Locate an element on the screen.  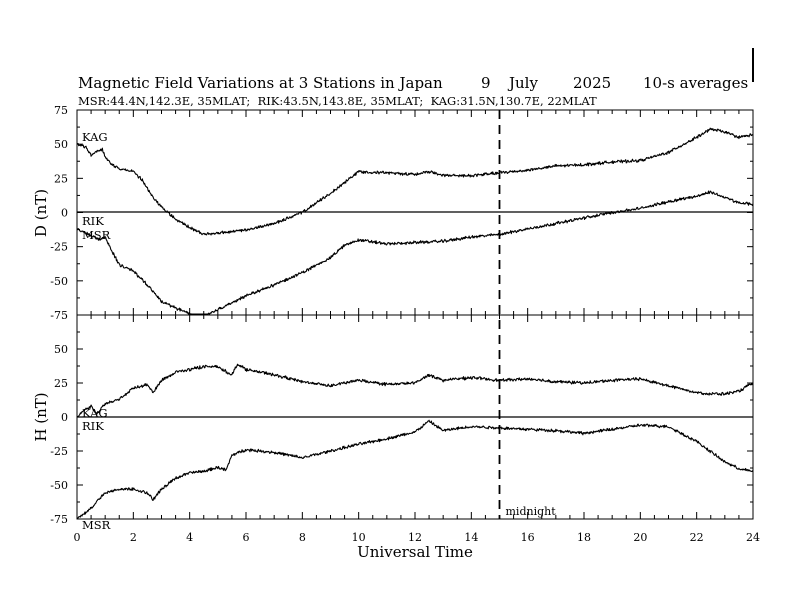
d-label-kag: KAG is located at coordinates (95, 137).